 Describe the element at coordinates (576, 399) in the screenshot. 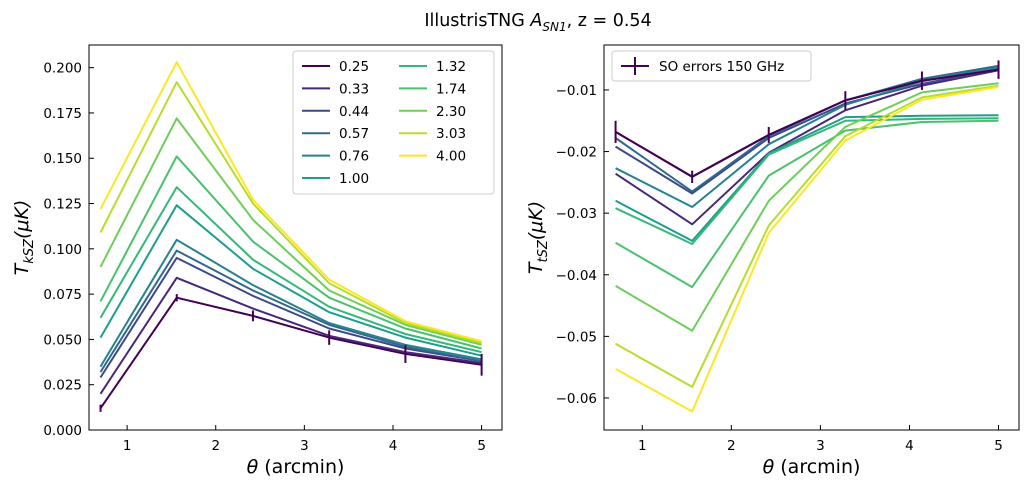

I see `y-tick-label: −0.06` at that location.